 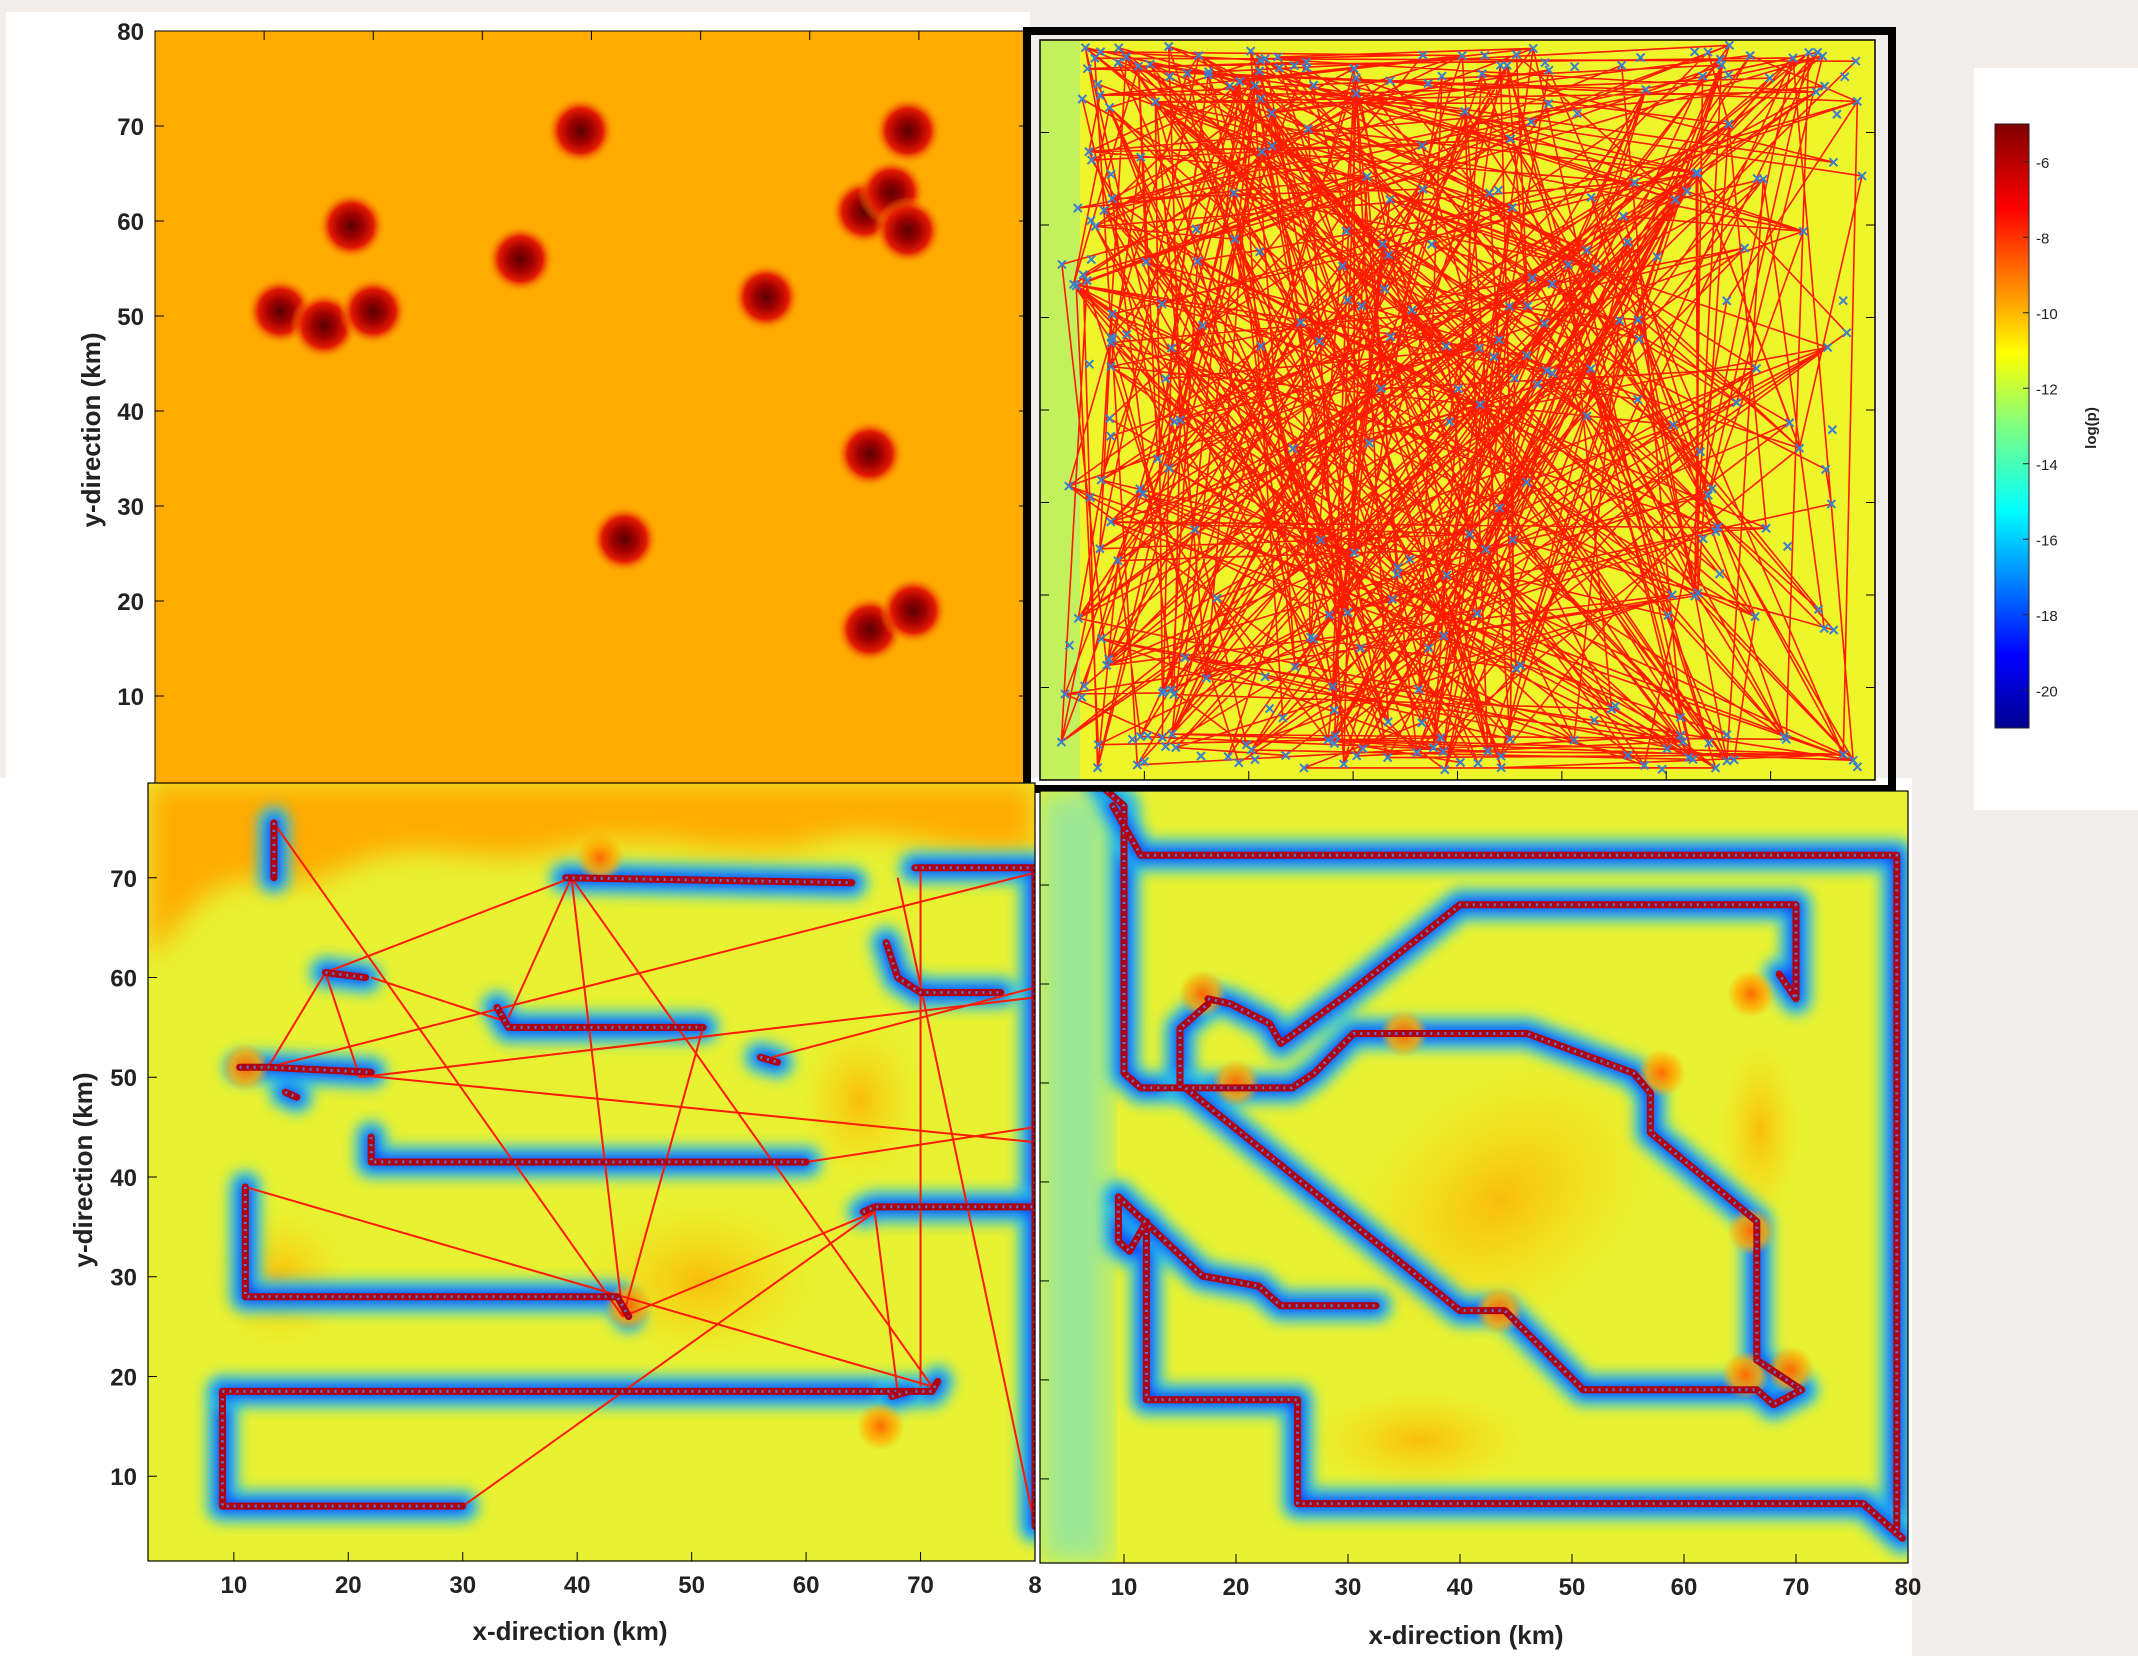 I want to click on colorbar-tick-label: -18, so click(x=2047, y=616).